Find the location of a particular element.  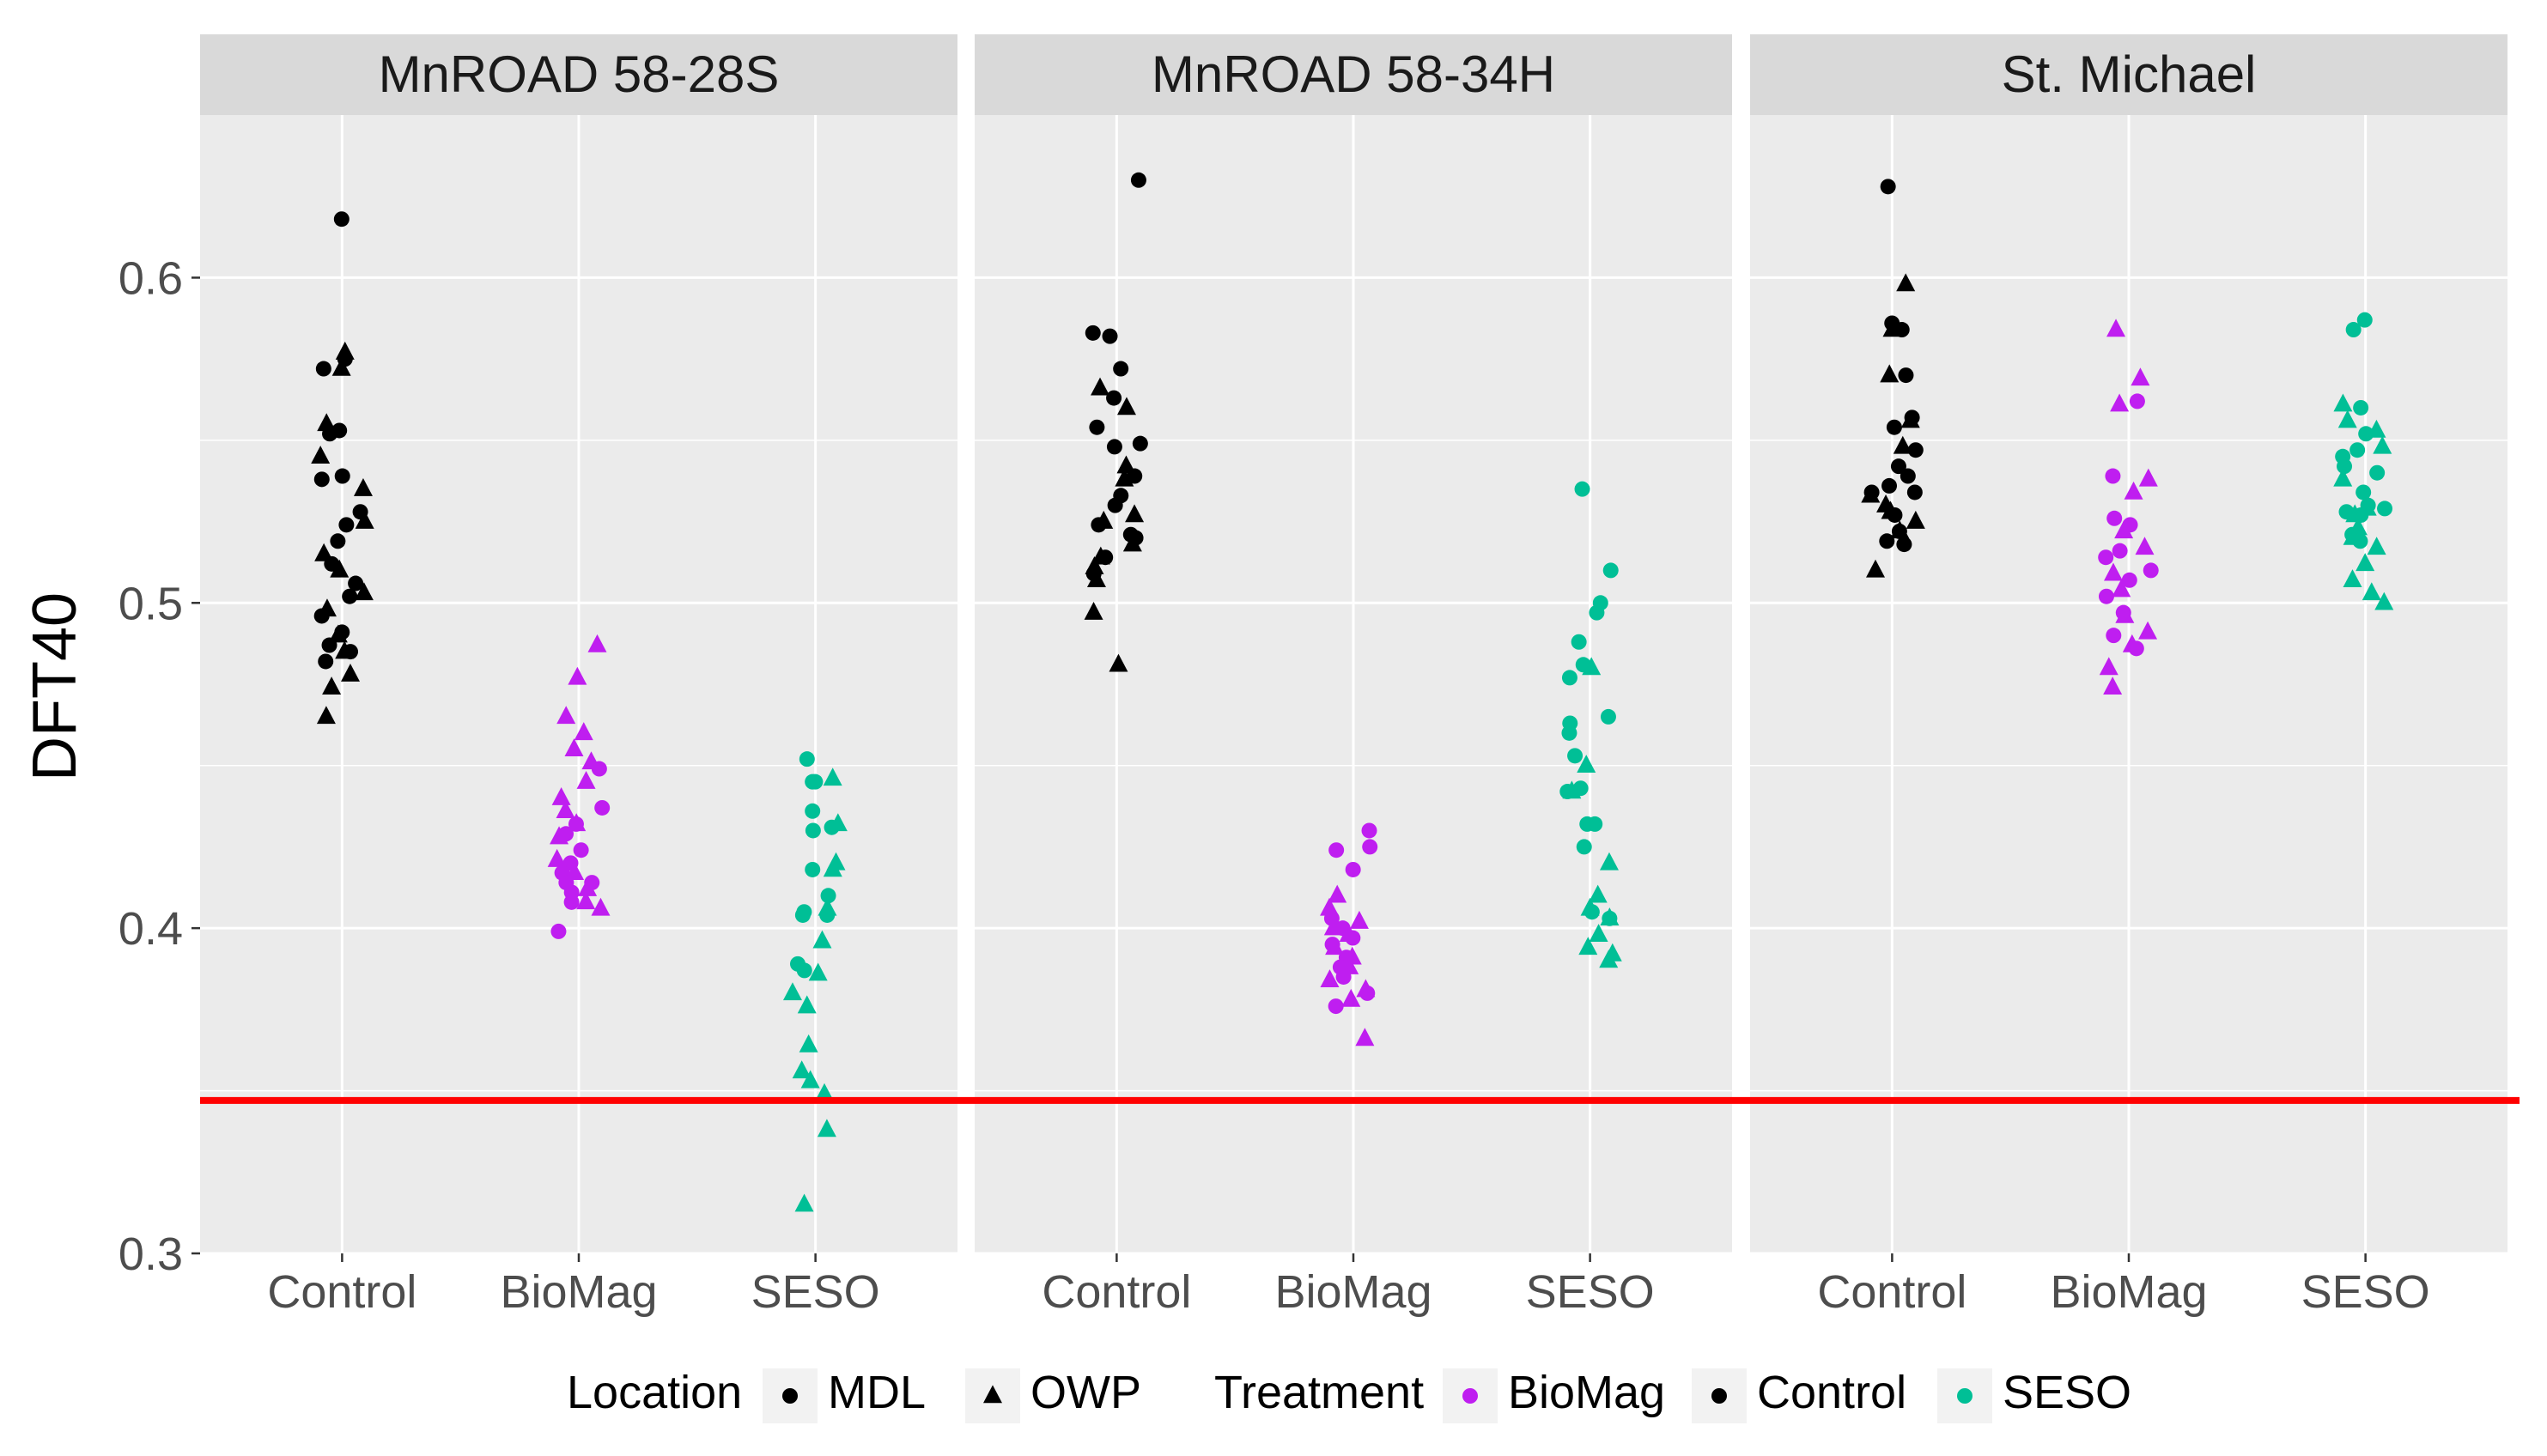

legend-symbol-control is located at coordinates (1719, 1396).